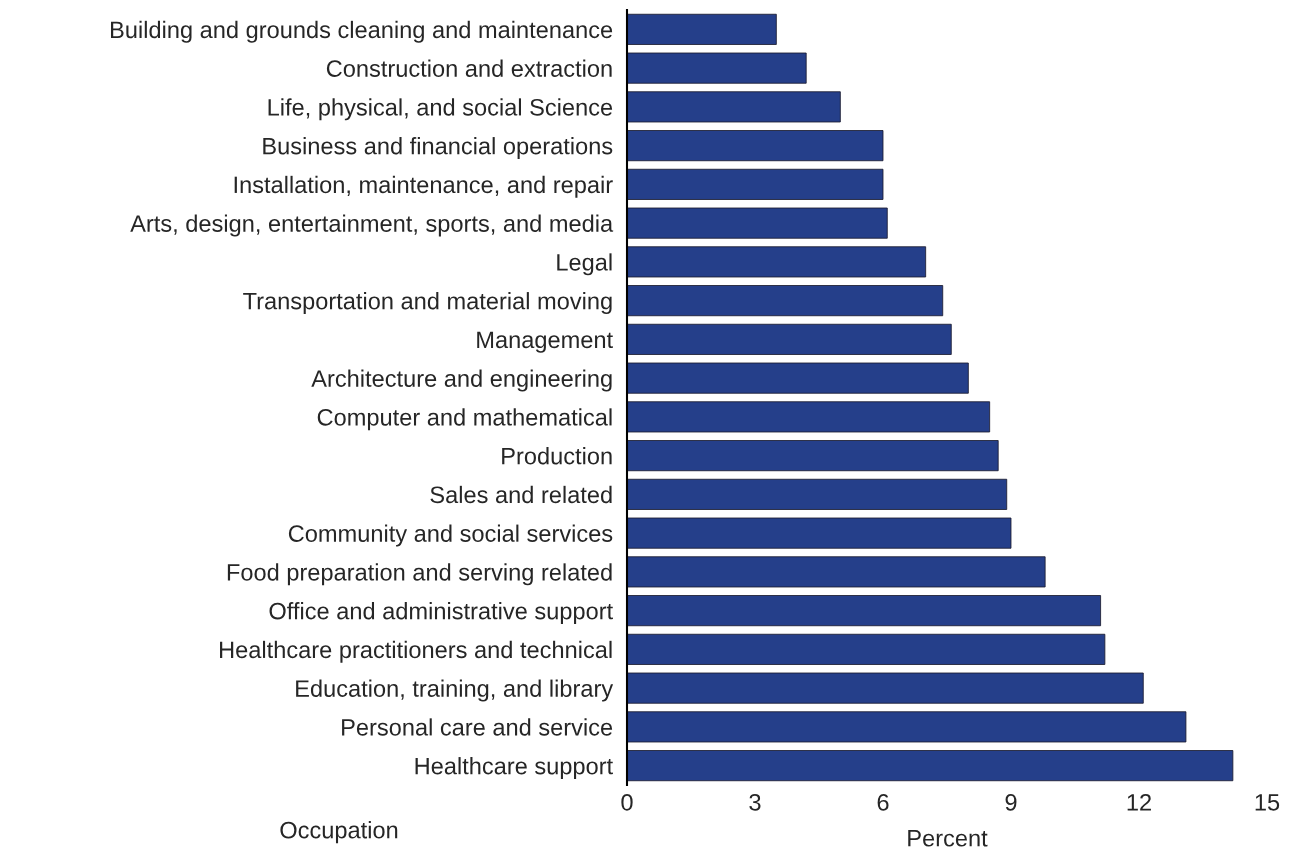 This screenshot has width=1291, height=863. I want to click on y-tick-label: Life, physical, and social Science, so click(440, 109).